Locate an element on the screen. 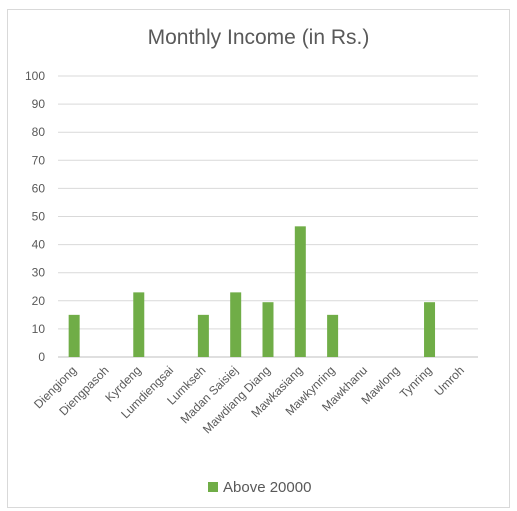  y-tick-label: 70 is located at coordinates (39, 160).